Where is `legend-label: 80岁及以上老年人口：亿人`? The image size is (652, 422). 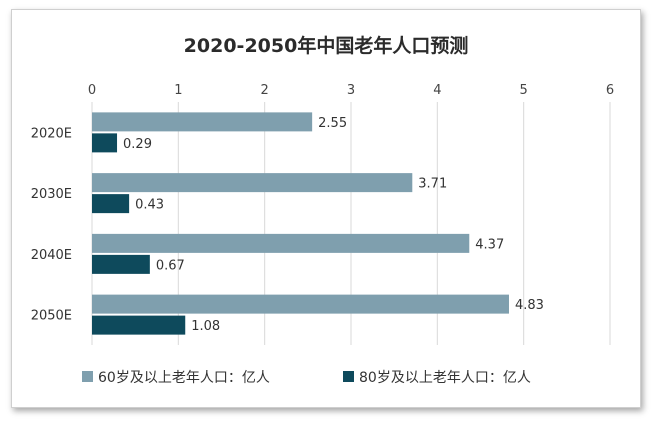
legend-label: 80岁及以上老年人口：亿人 is located at coordinates (445, 378).